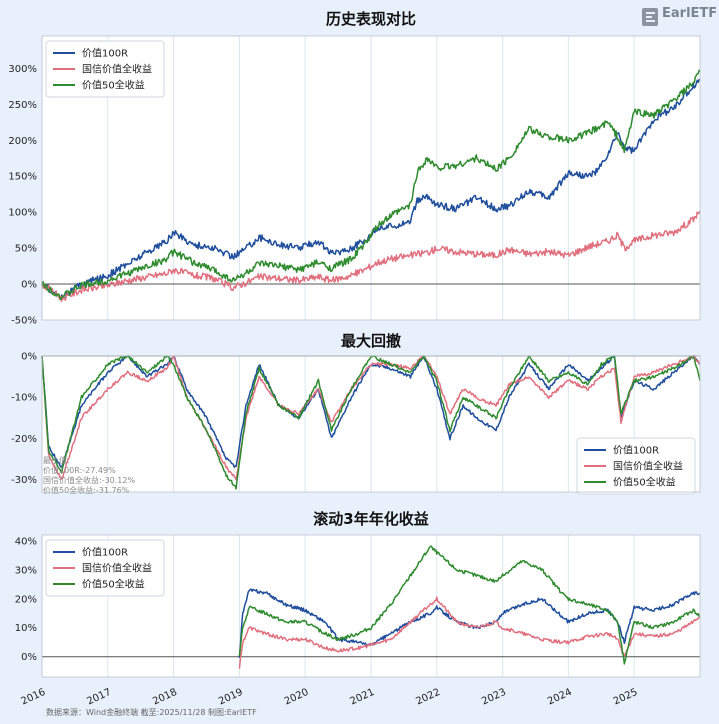  What do you see at coordinates (231, 697) in the screenshot?
I see `x-tick-label: 2019` at bounding box center [231, 697].